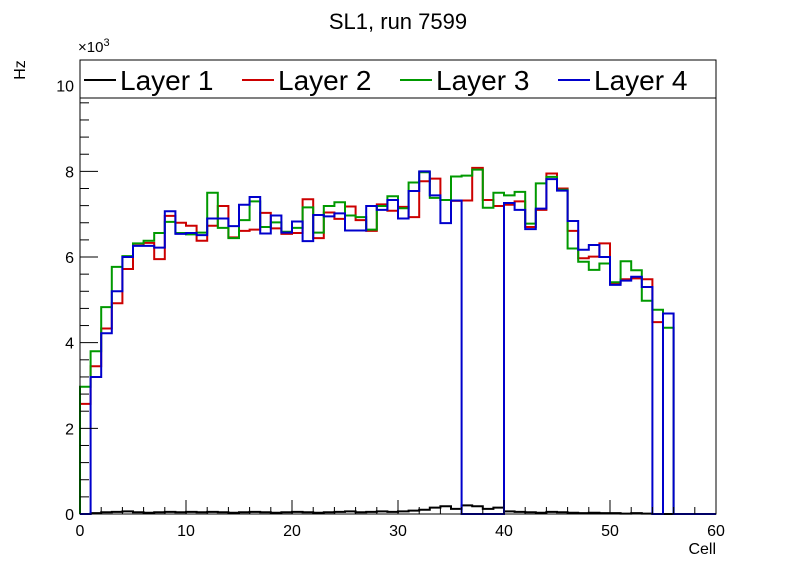 The height and width of the screenshot is (577, 796). What do you see at coordinates (398, 531) in the screenshot?
I see `x-tick-label: 30` at bounding box center [398, 531].